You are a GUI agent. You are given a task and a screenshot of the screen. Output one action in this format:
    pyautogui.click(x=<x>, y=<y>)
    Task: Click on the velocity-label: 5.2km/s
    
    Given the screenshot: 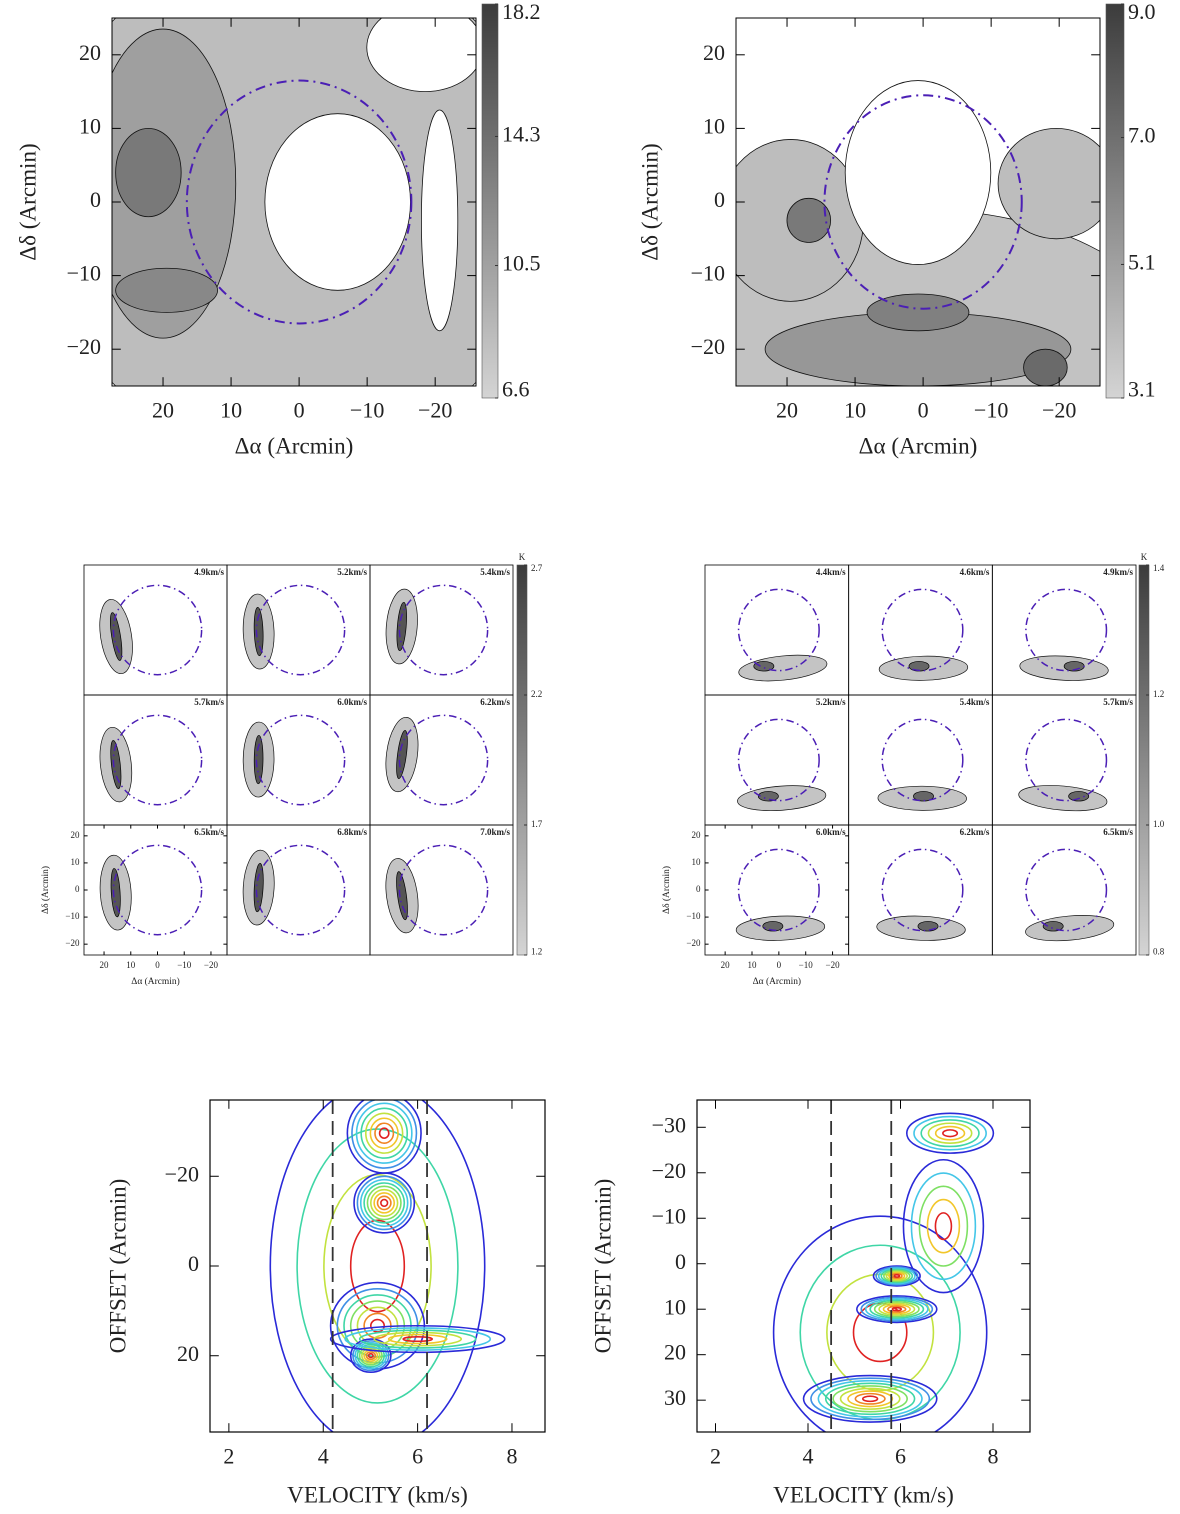 What is the action you would take?
    pyautogui.click(x=831, y=702)
    